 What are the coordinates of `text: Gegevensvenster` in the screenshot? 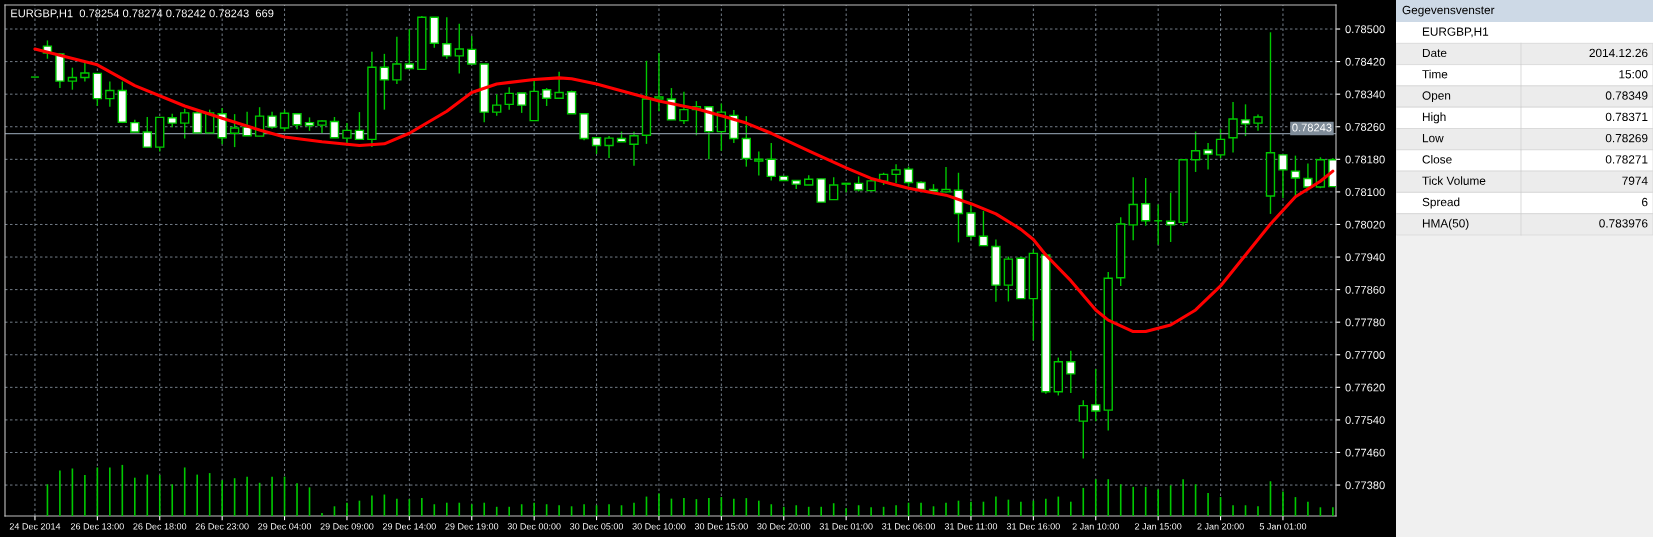 It's located at (1448, 11).